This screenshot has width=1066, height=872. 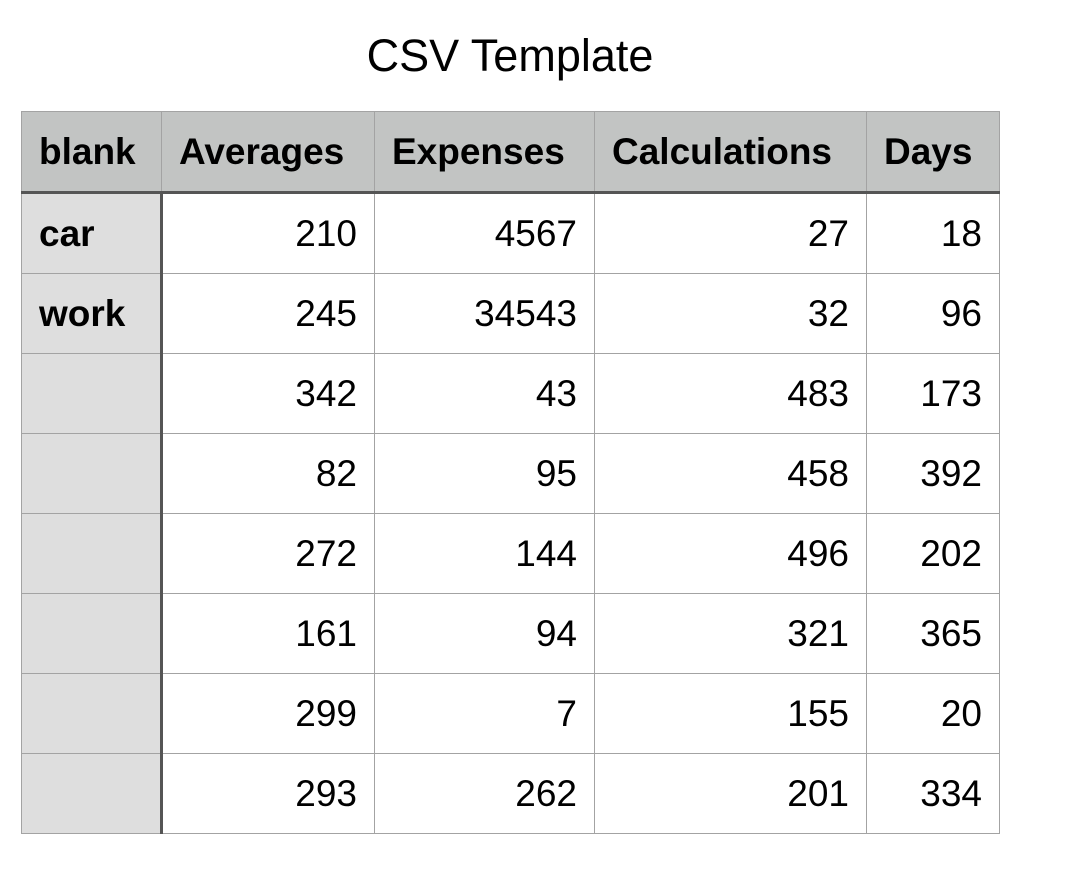 I want to click on table-row: 293 262 201 334, so click(x=510, y=793).